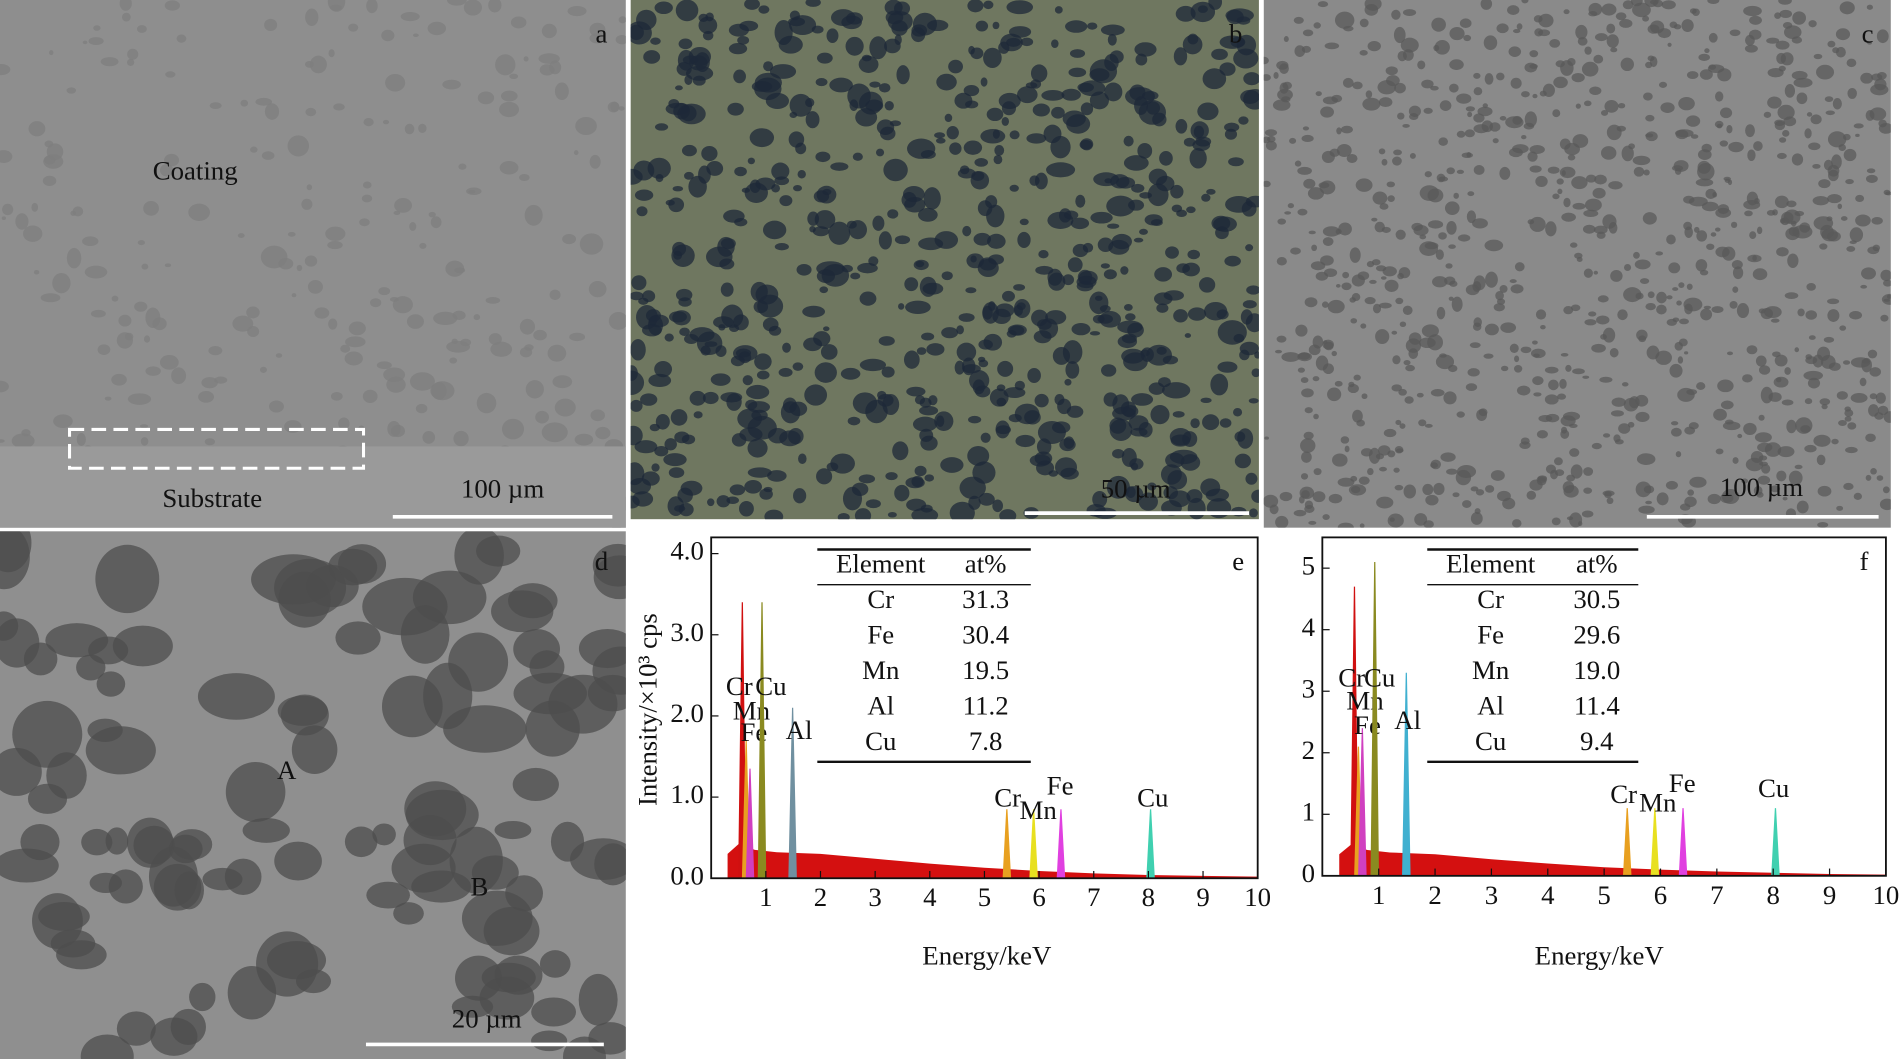 This screenshot has width=1903, height=1059. I want to click on y-tick-label: 0.0, so click(687, 875).